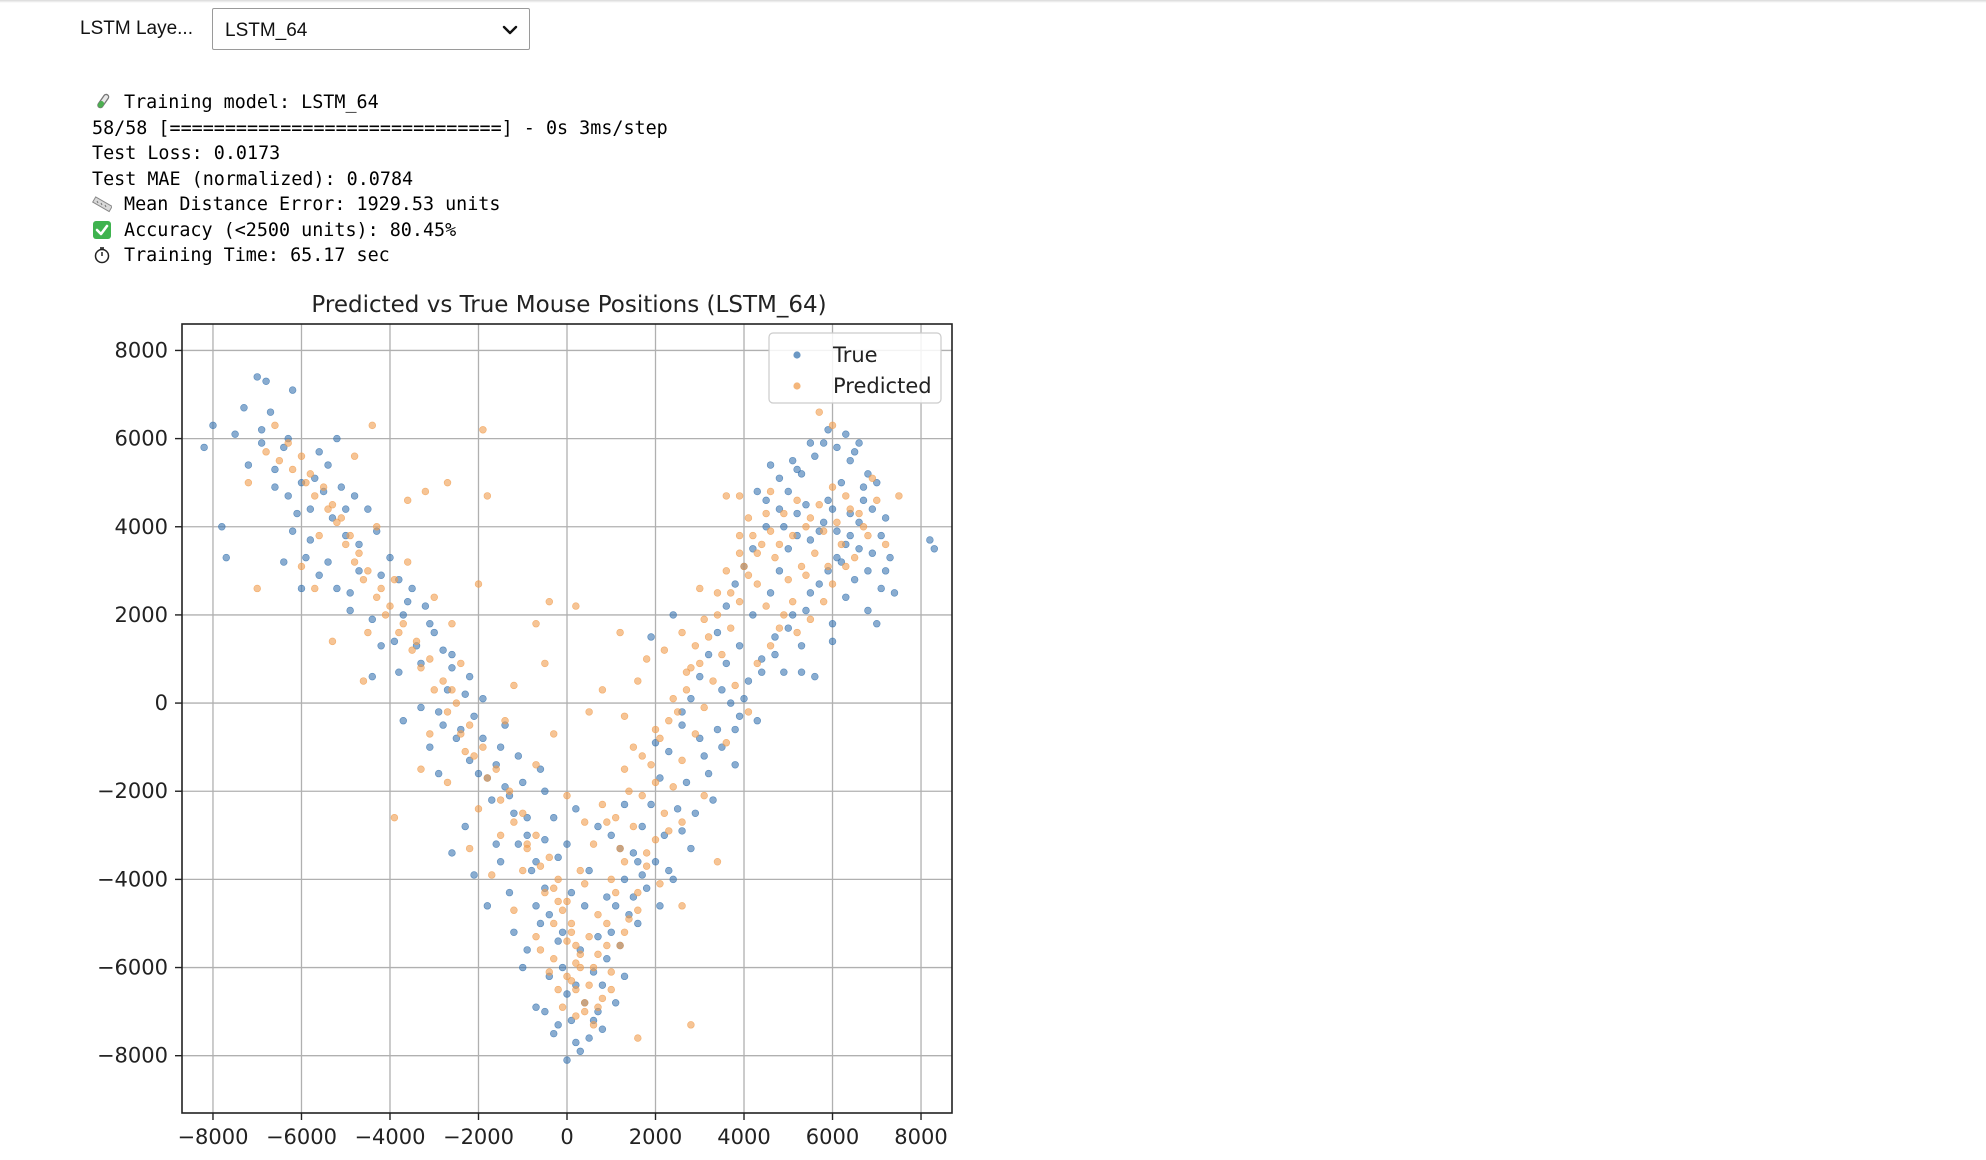 The height and width of the screenshot is (1160, 1986). I want to click on output-line: Training Time: 65.17 sec, so click(380, 256).